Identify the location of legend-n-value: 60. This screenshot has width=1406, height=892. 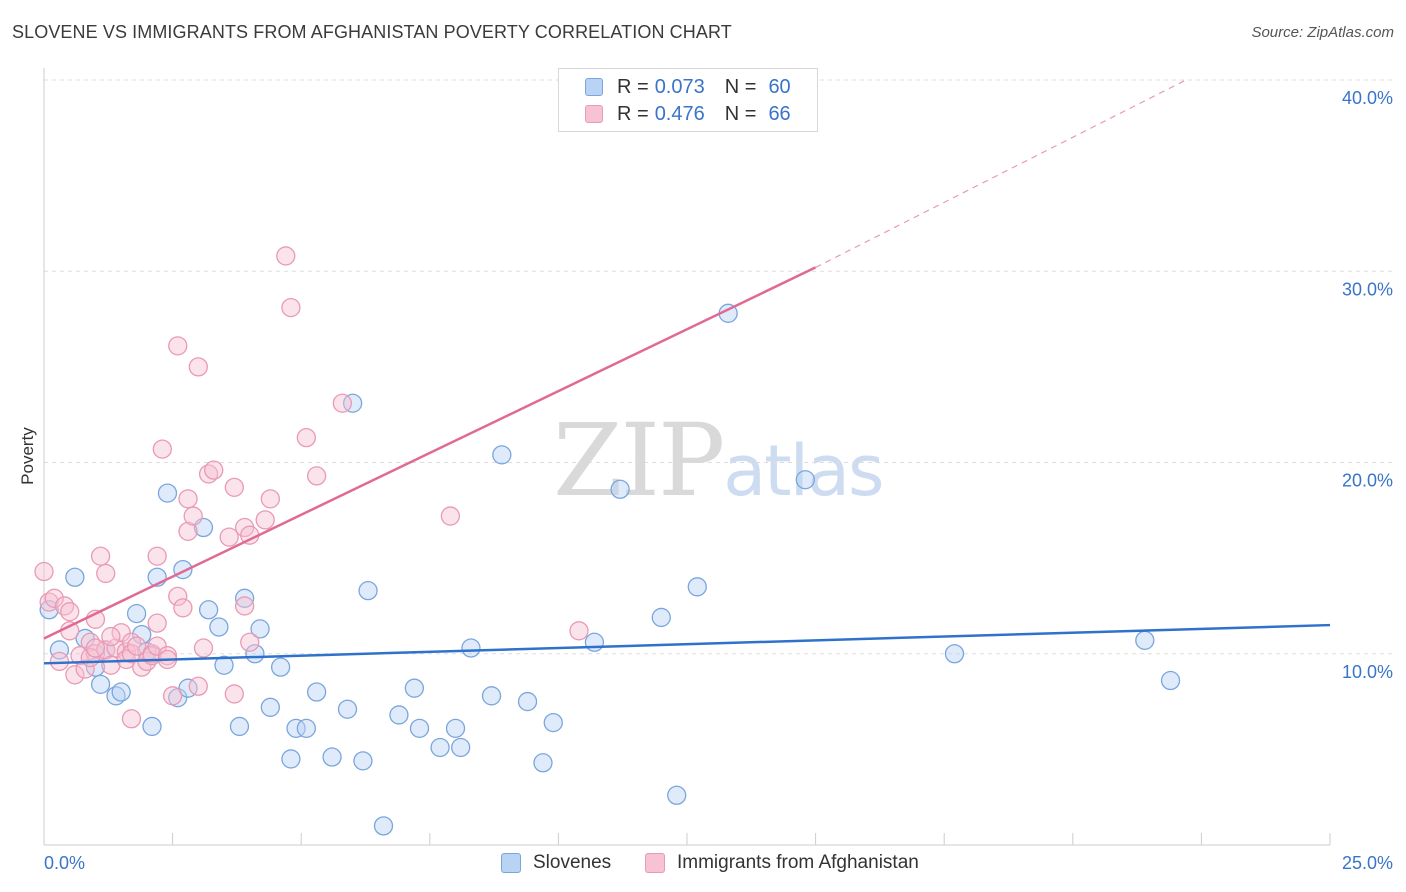
(779, 86).